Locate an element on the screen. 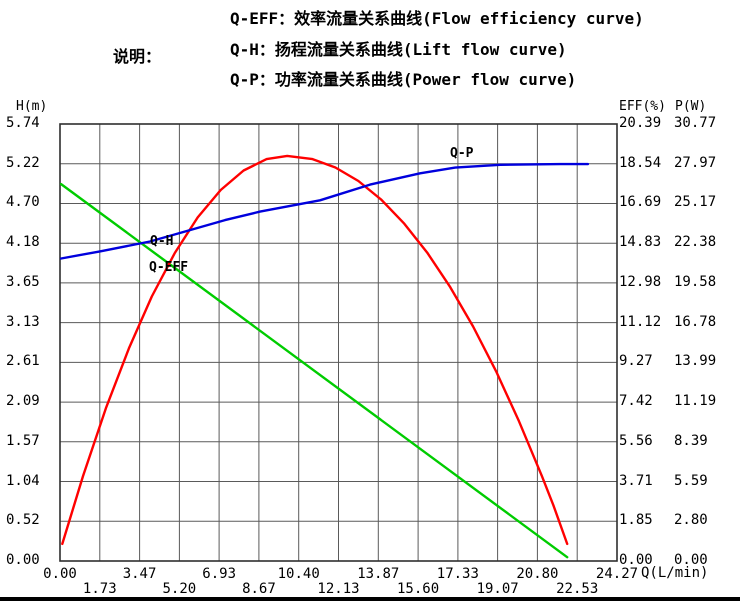 Image resolution: width=740 pixels, height=606 pixels. h-tick-label: 0.00 is located at coordinates (23, 560).